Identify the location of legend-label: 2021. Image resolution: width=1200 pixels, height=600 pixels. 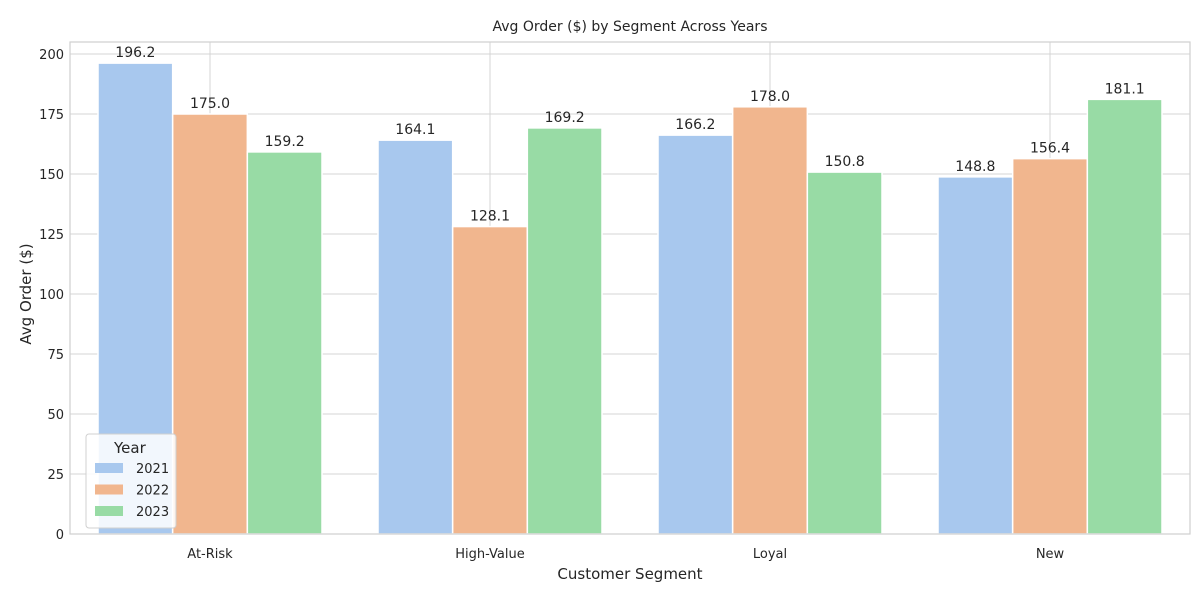
(152, 469).